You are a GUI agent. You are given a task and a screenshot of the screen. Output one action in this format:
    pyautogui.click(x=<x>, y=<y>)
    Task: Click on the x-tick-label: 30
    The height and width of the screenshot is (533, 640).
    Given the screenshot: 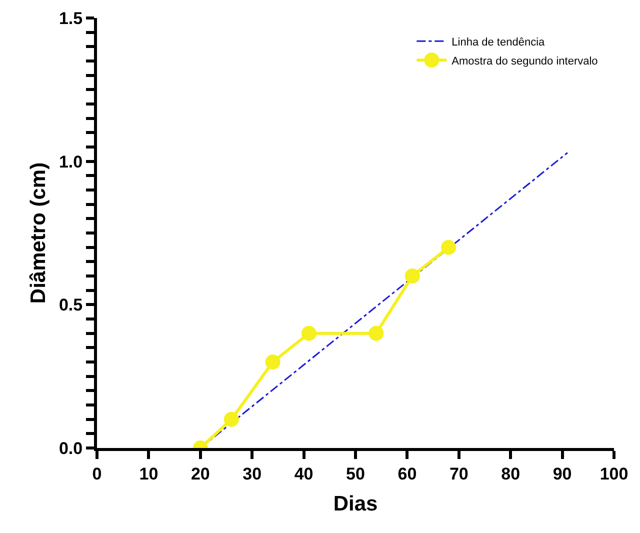 What is the action you would take?
    pyautogui.click(x=252, y=474)
    